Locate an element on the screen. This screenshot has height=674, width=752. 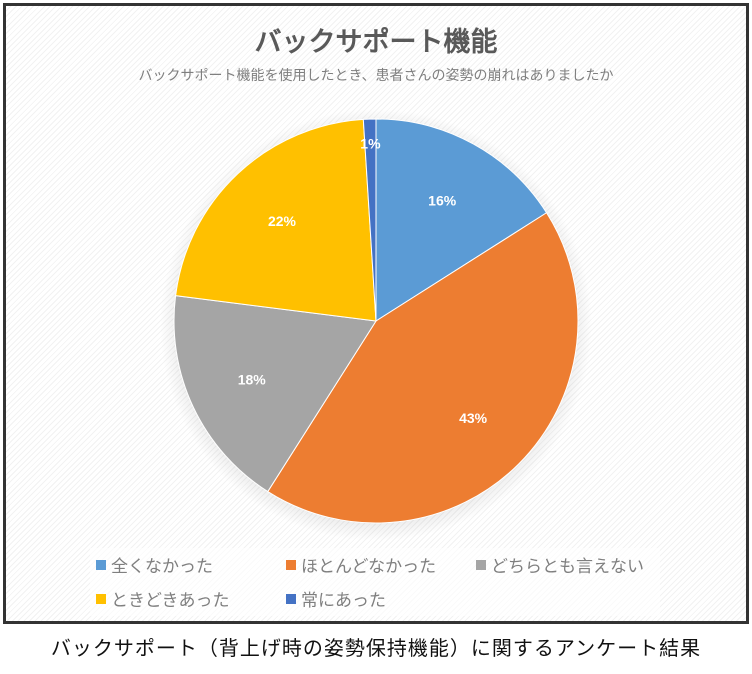
legend-label: ほとんどなかった is located at coordinates (369, 567).